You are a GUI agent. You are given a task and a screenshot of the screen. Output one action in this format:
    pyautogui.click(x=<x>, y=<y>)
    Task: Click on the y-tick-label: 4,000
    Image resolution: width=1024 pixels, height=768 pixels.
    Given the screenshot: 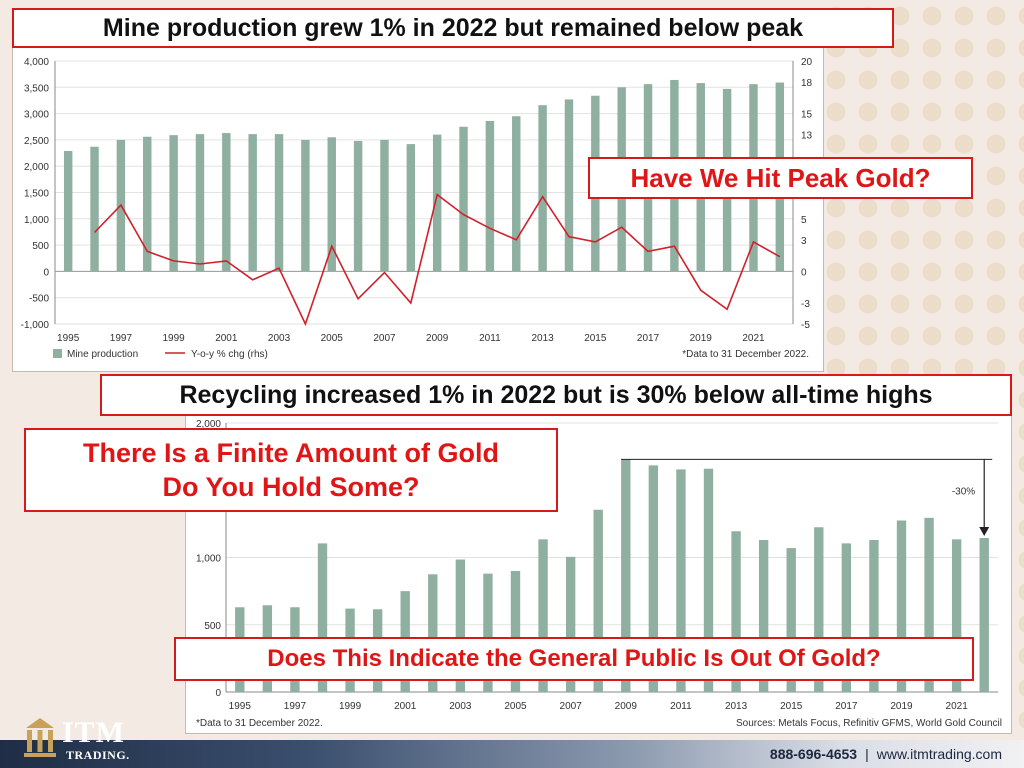 What is the action you would take?
    pyautogui.click(x=36, y=62)
    